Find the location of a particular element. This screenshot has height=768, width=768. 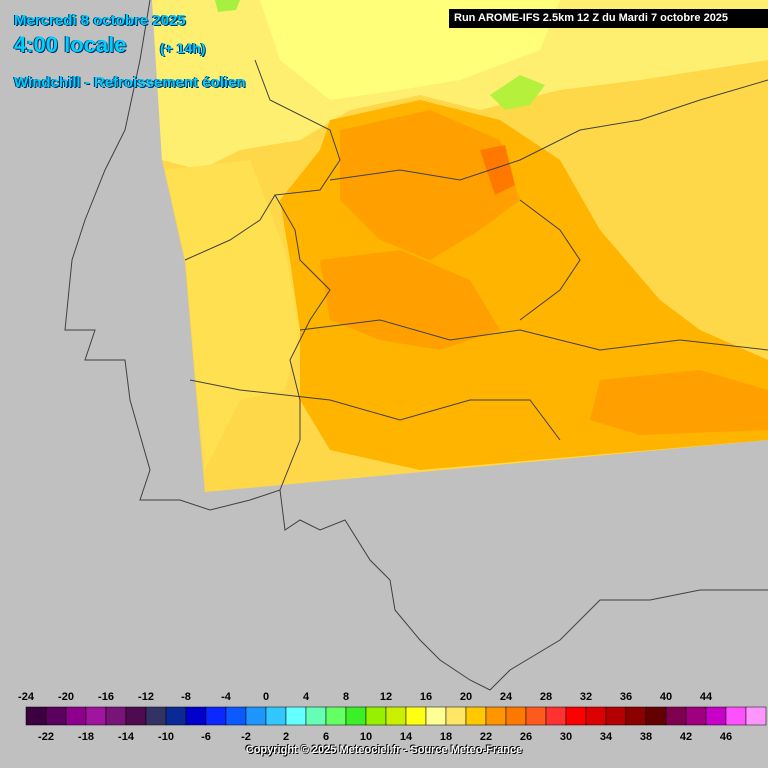

legend-label: -12 is located at coordinates (146, 697).